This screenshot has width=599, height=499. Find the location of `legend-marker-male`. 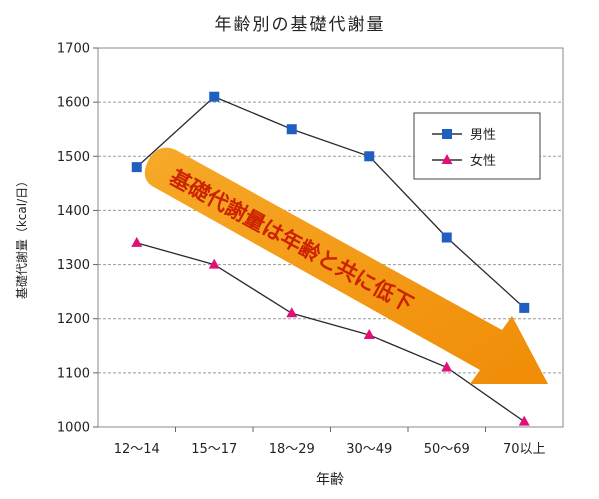

legend-marker-male is located at coordinates (447, 134).